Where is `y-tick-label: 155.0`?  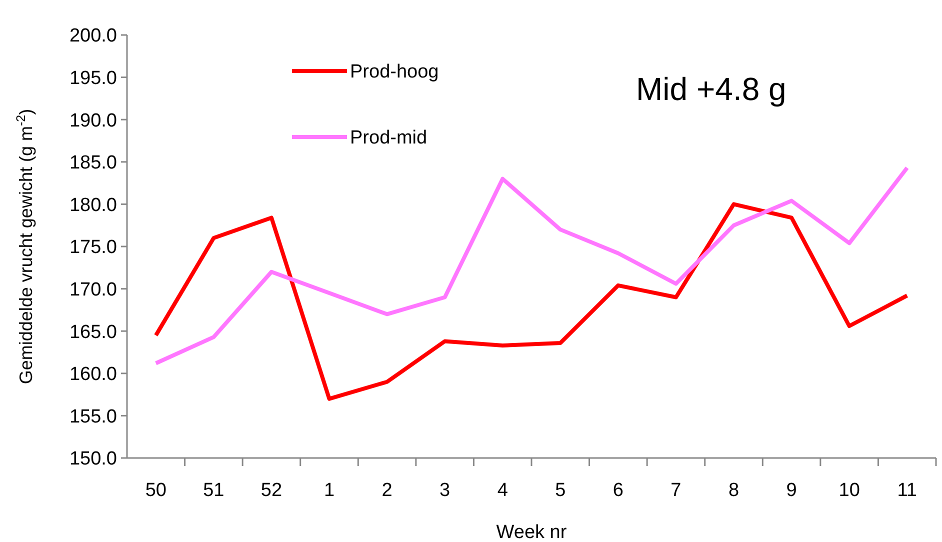
y-tick-label: 155.0 is located at coordinates (93, 417).